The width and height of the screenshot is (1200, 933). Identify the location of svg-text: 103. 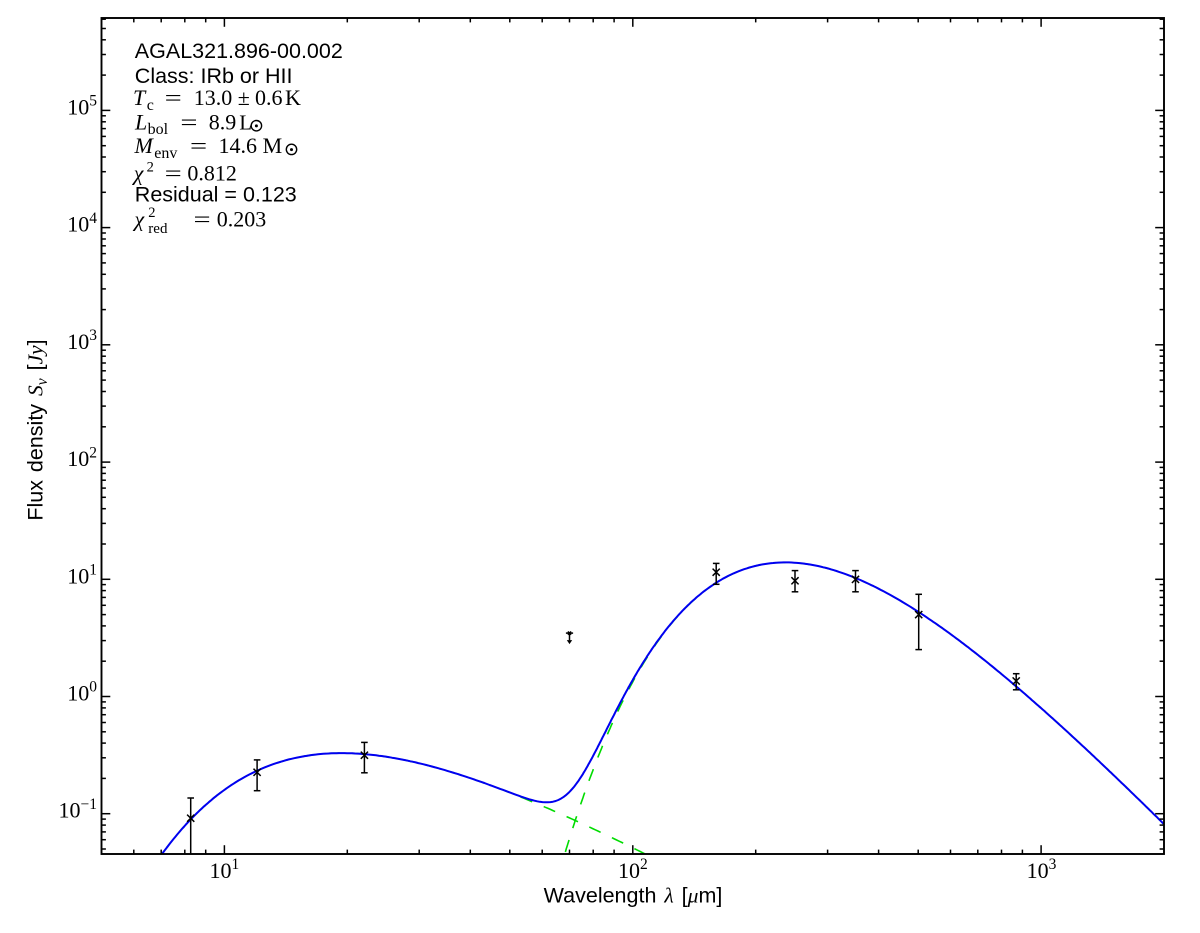
(1042, 869).